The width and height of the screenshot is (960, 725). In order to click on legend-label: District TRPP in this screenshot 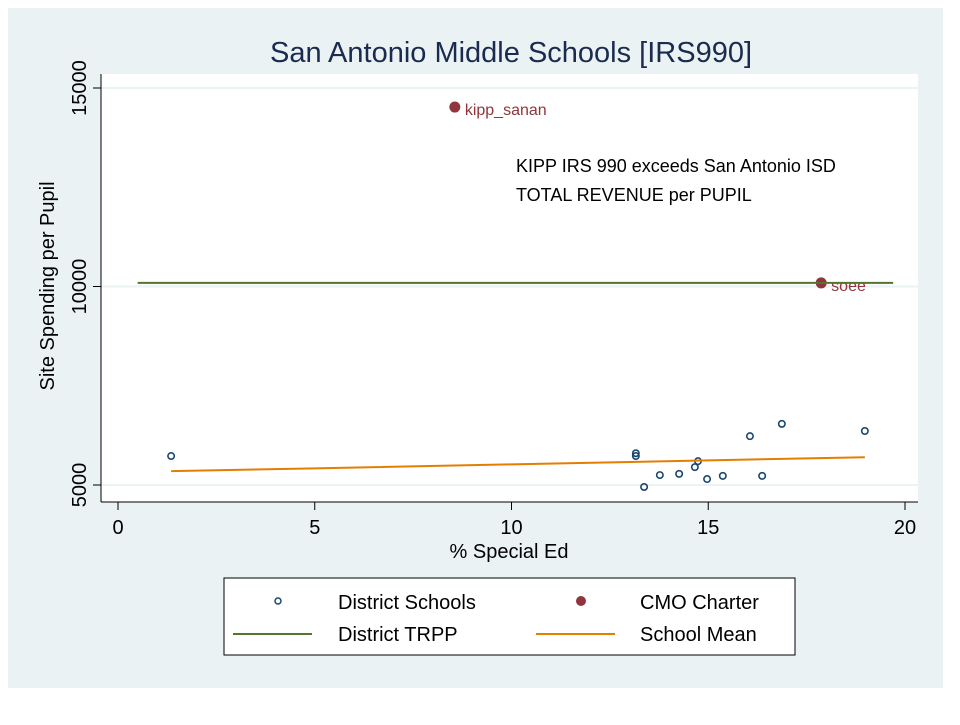, I will do `click(398, 635)`.